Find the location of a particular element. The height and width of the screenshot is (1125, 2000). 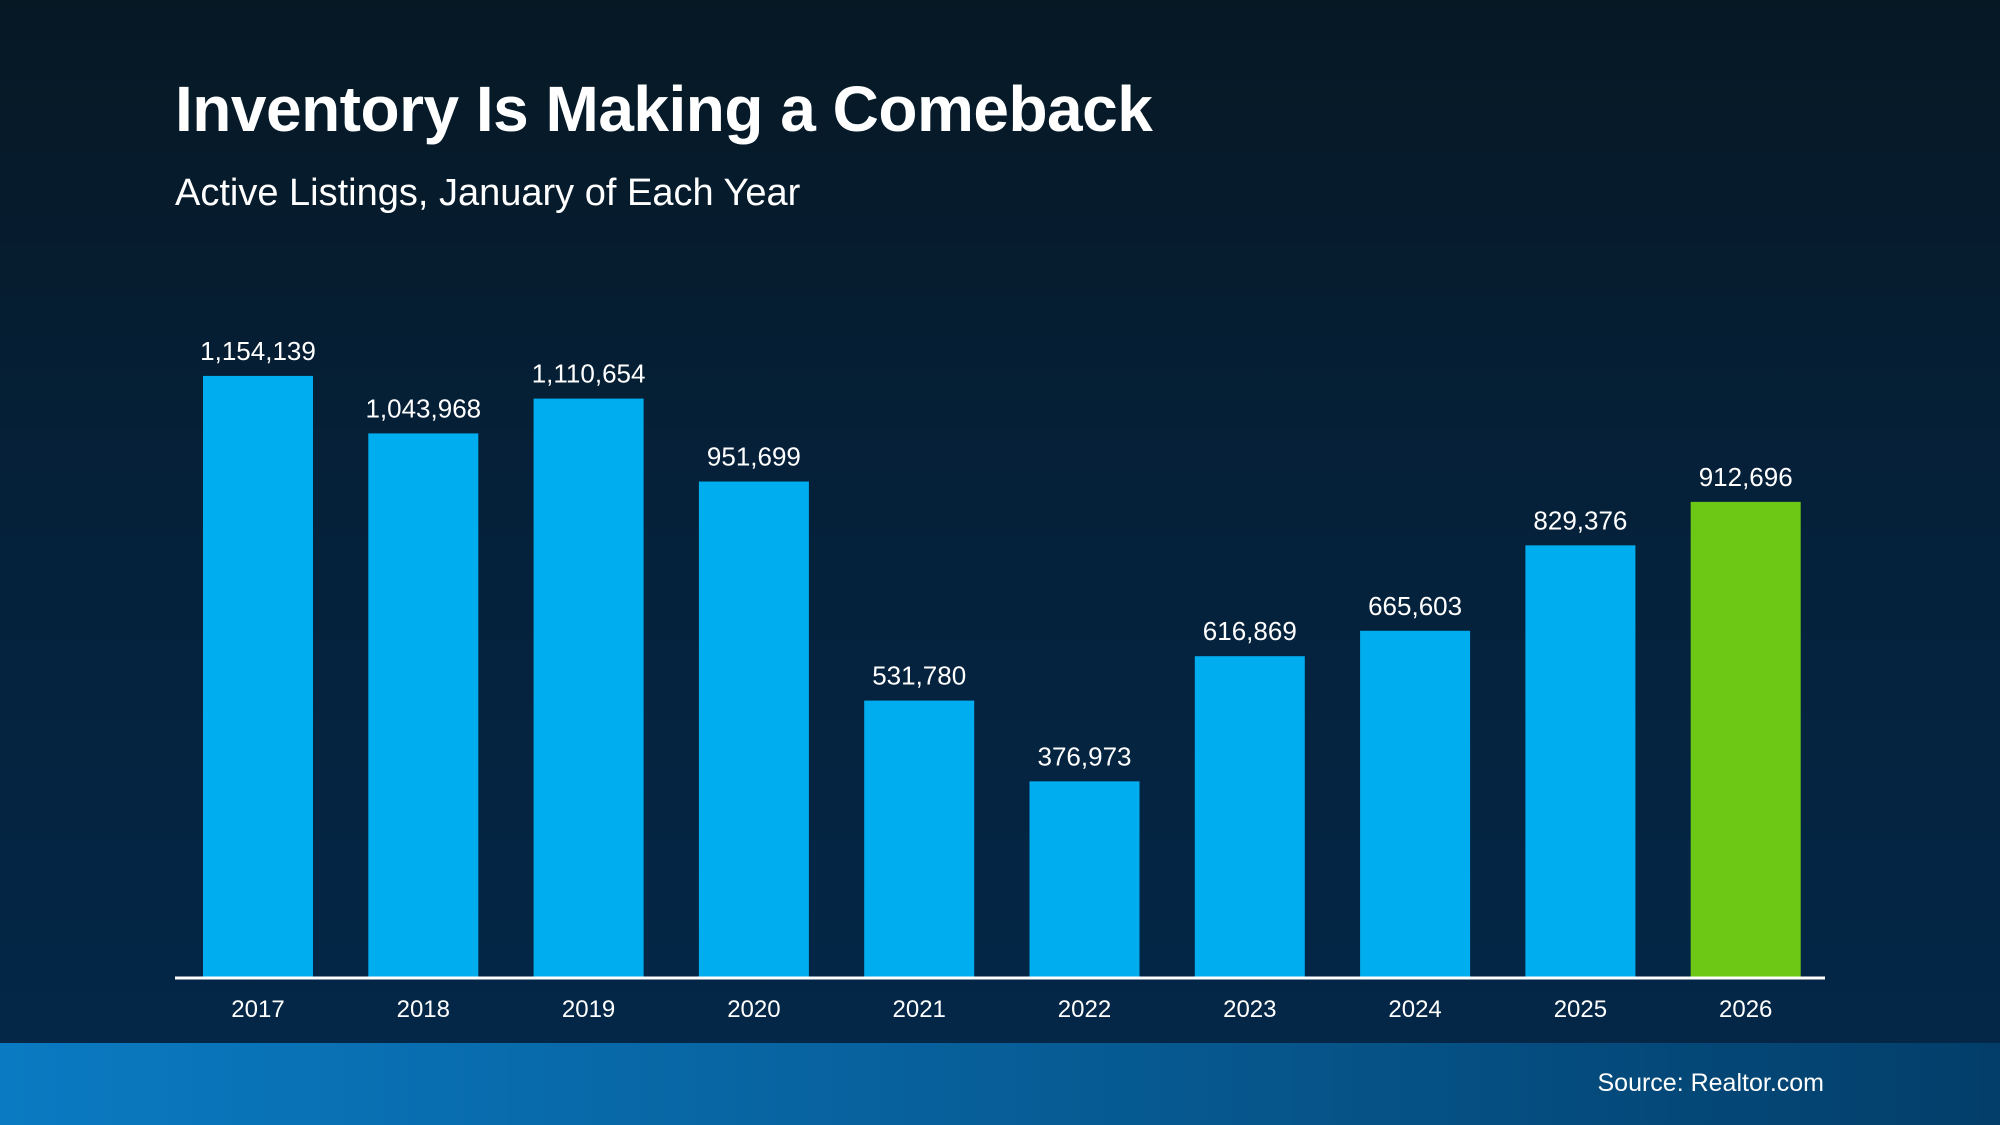

bar-2023 is located at coordinates (1249, 817).